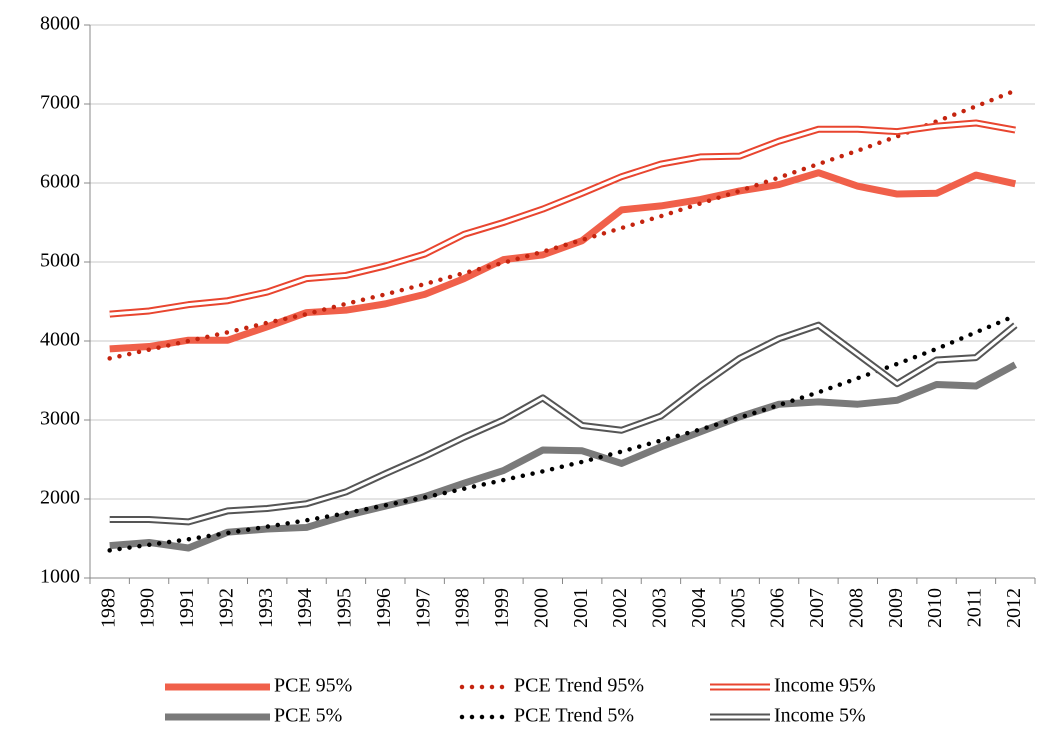 This screenshot has width=1042, height=730. Describe the element at coordinates (896, 608) in the screenshot. I see `x-tick-label: 2009` at that location.